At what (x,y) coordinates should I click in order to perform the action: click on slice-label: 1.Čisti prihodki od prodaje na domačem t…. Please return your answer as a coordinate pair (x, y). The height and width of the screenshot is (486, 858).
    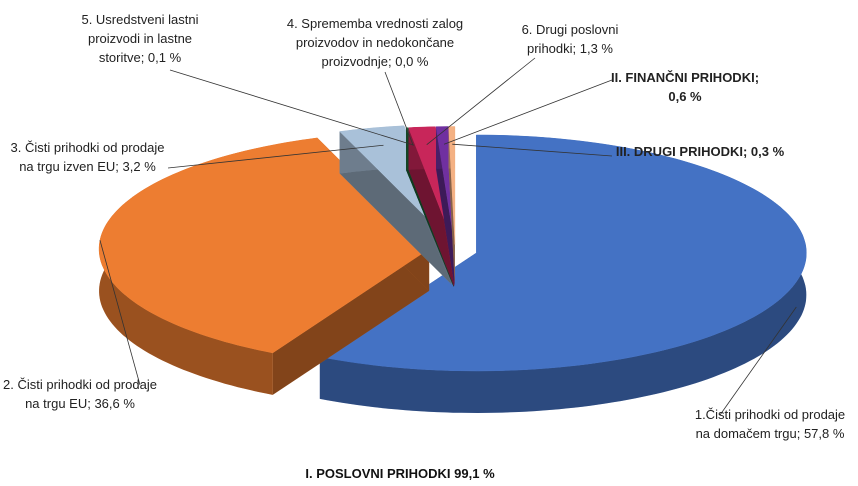
    Looking at the image, I should click on (770, 424).